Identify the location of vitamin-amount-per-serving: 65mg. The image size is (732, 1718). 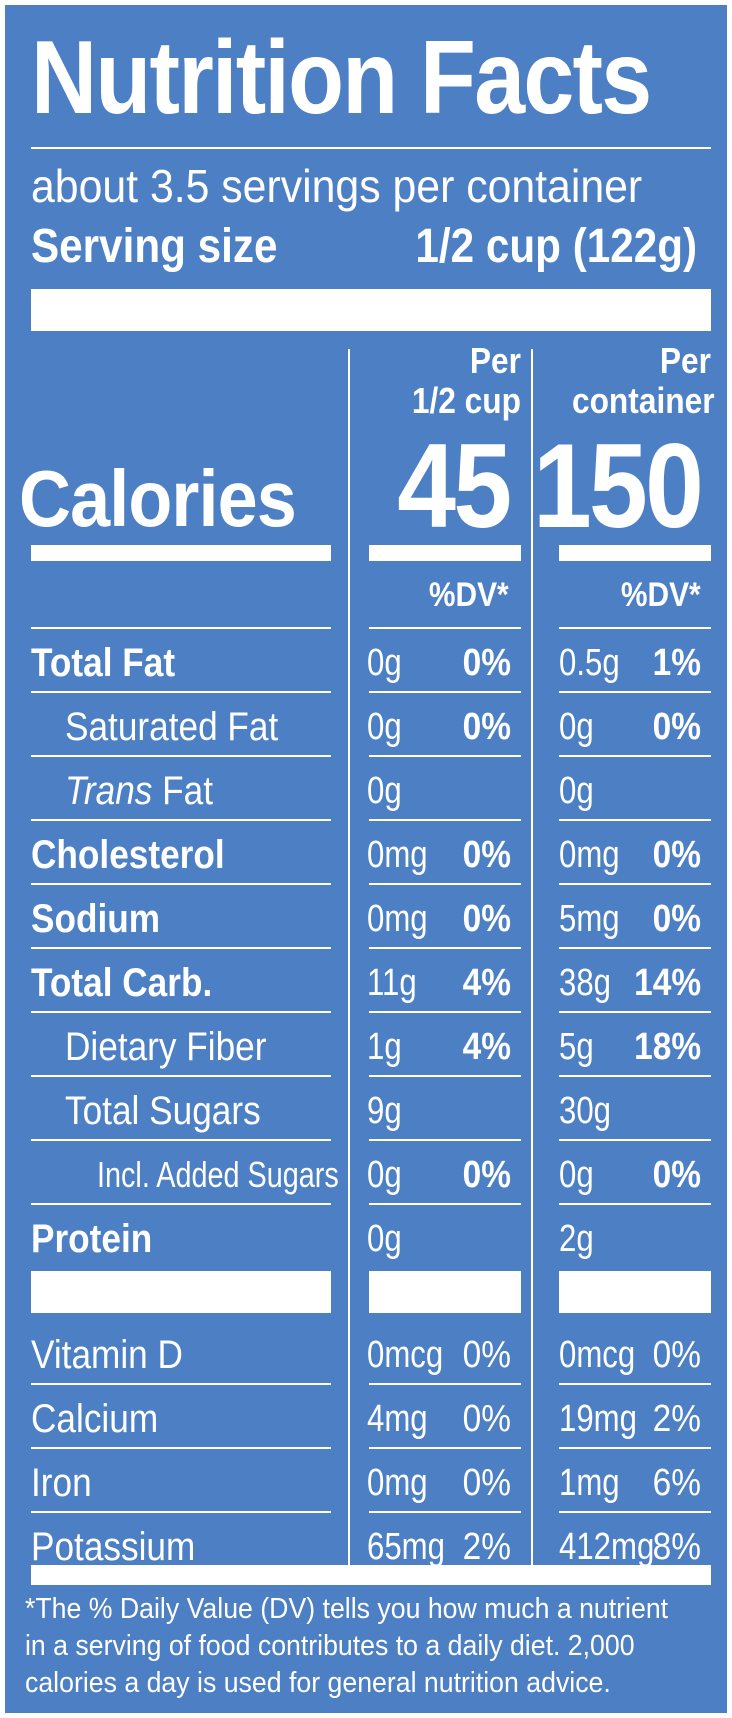
(406, 1547).